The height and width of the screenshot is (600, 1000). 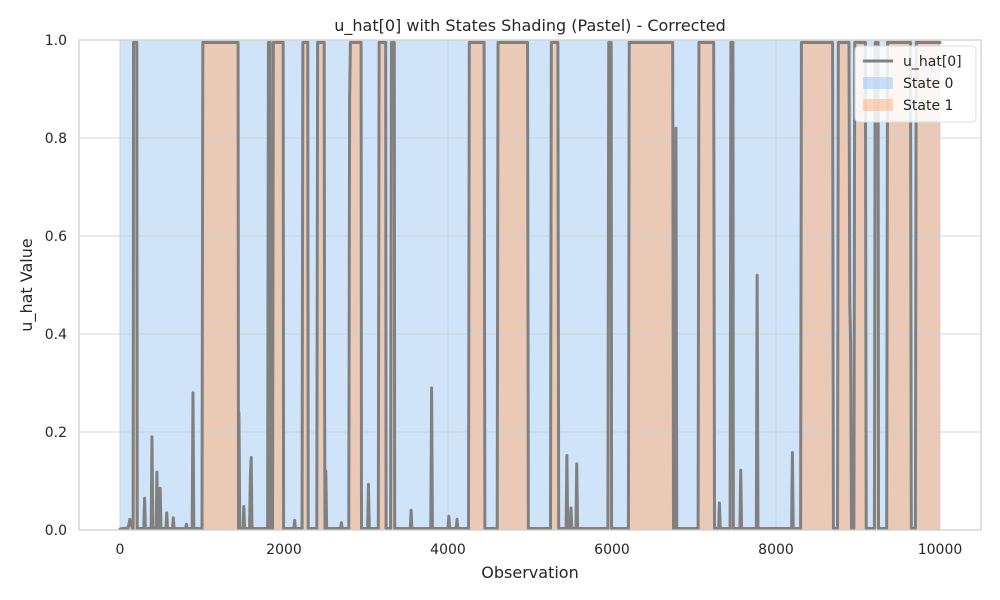 I want to click on y-tick-label-0: 0.0, so click(x=56, y=531).